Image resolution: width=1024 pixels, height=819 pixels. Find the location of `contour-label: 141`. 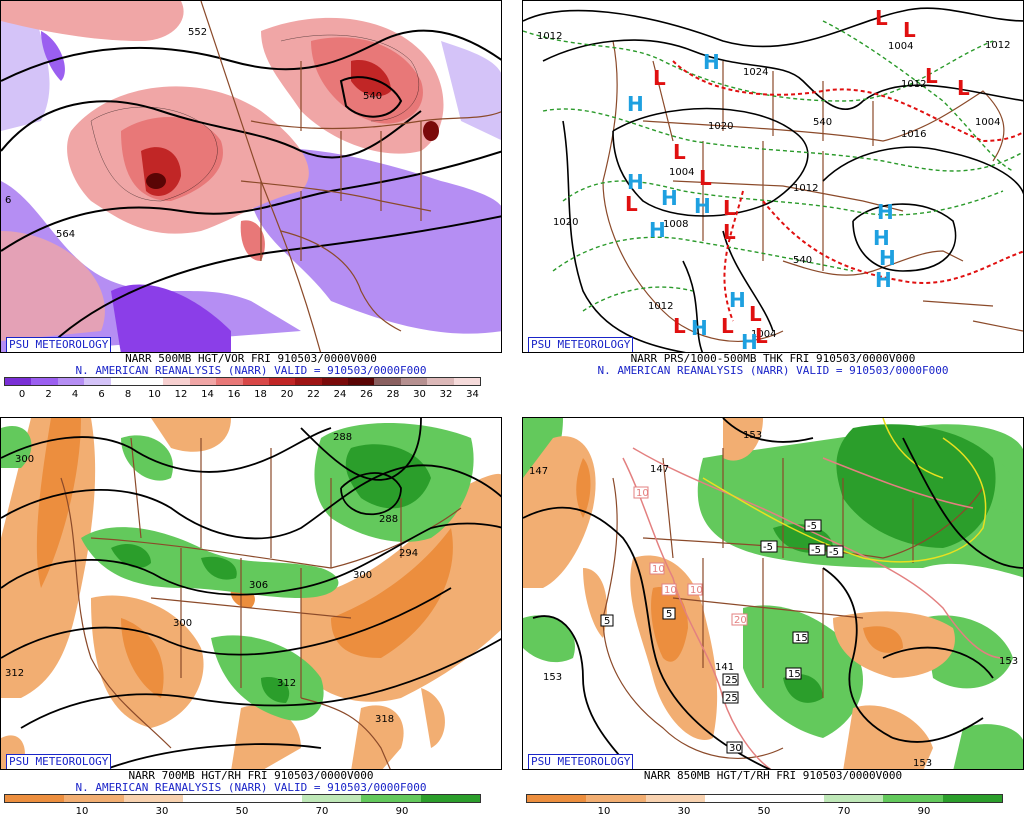

contour-label: 141 is located at coordinates (724, 667).